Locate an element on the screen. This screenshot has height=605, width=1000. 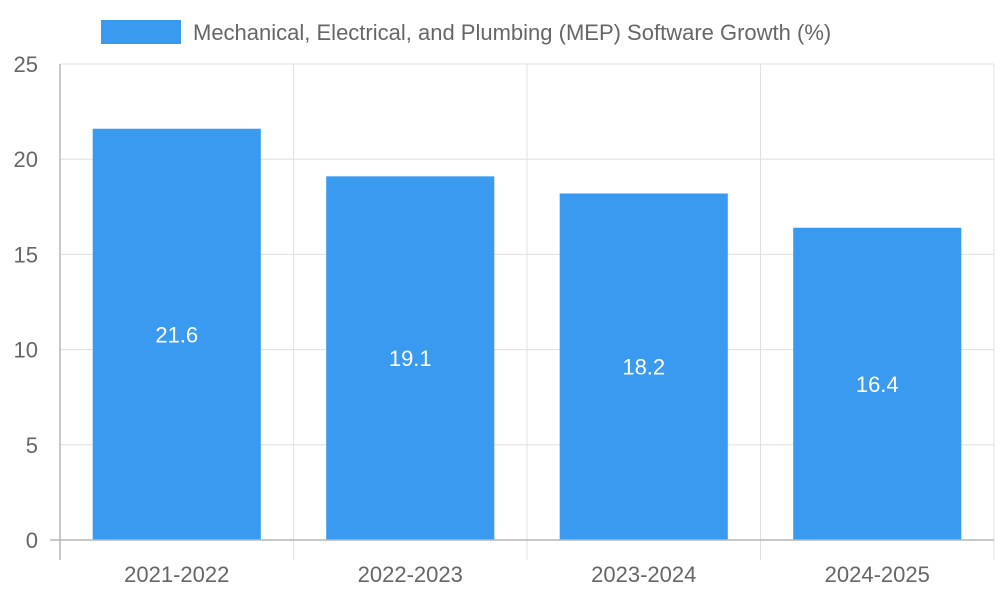
data-label: 21.6 is located at coordinates (176, 334).